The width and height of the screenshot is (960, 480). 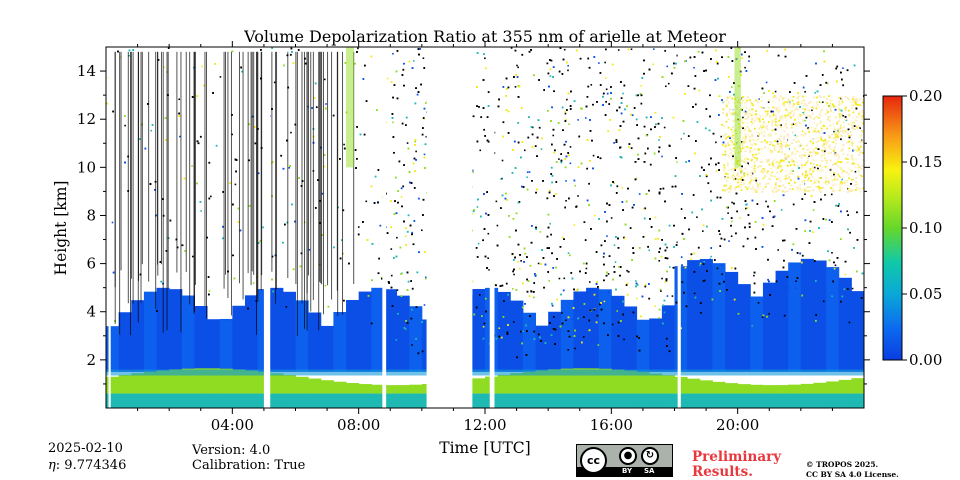 I want to click on bl-green-column, so click(x=668, y=384).